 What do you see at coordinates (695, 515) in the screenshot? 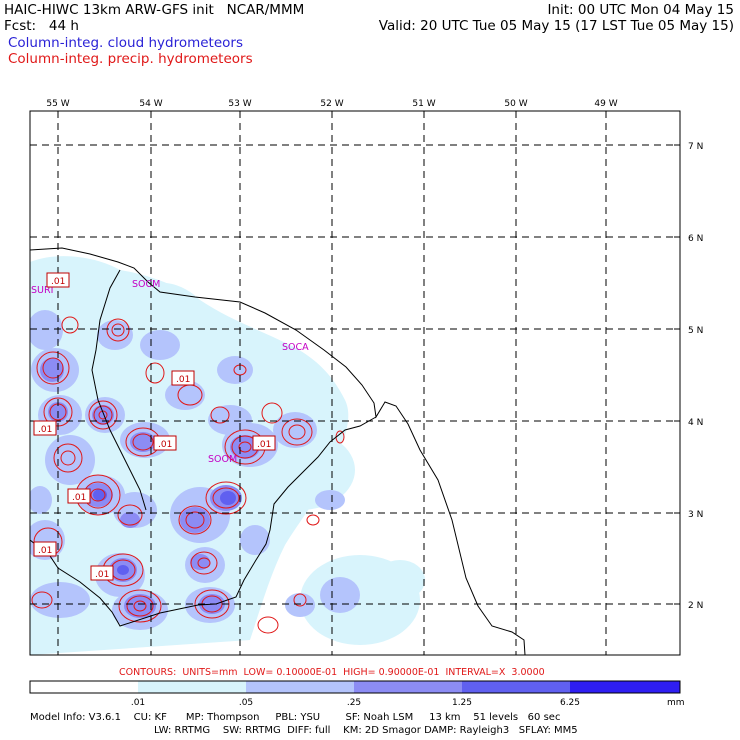
I see `lat-label: 3 N` at bounding box center [695, 515].